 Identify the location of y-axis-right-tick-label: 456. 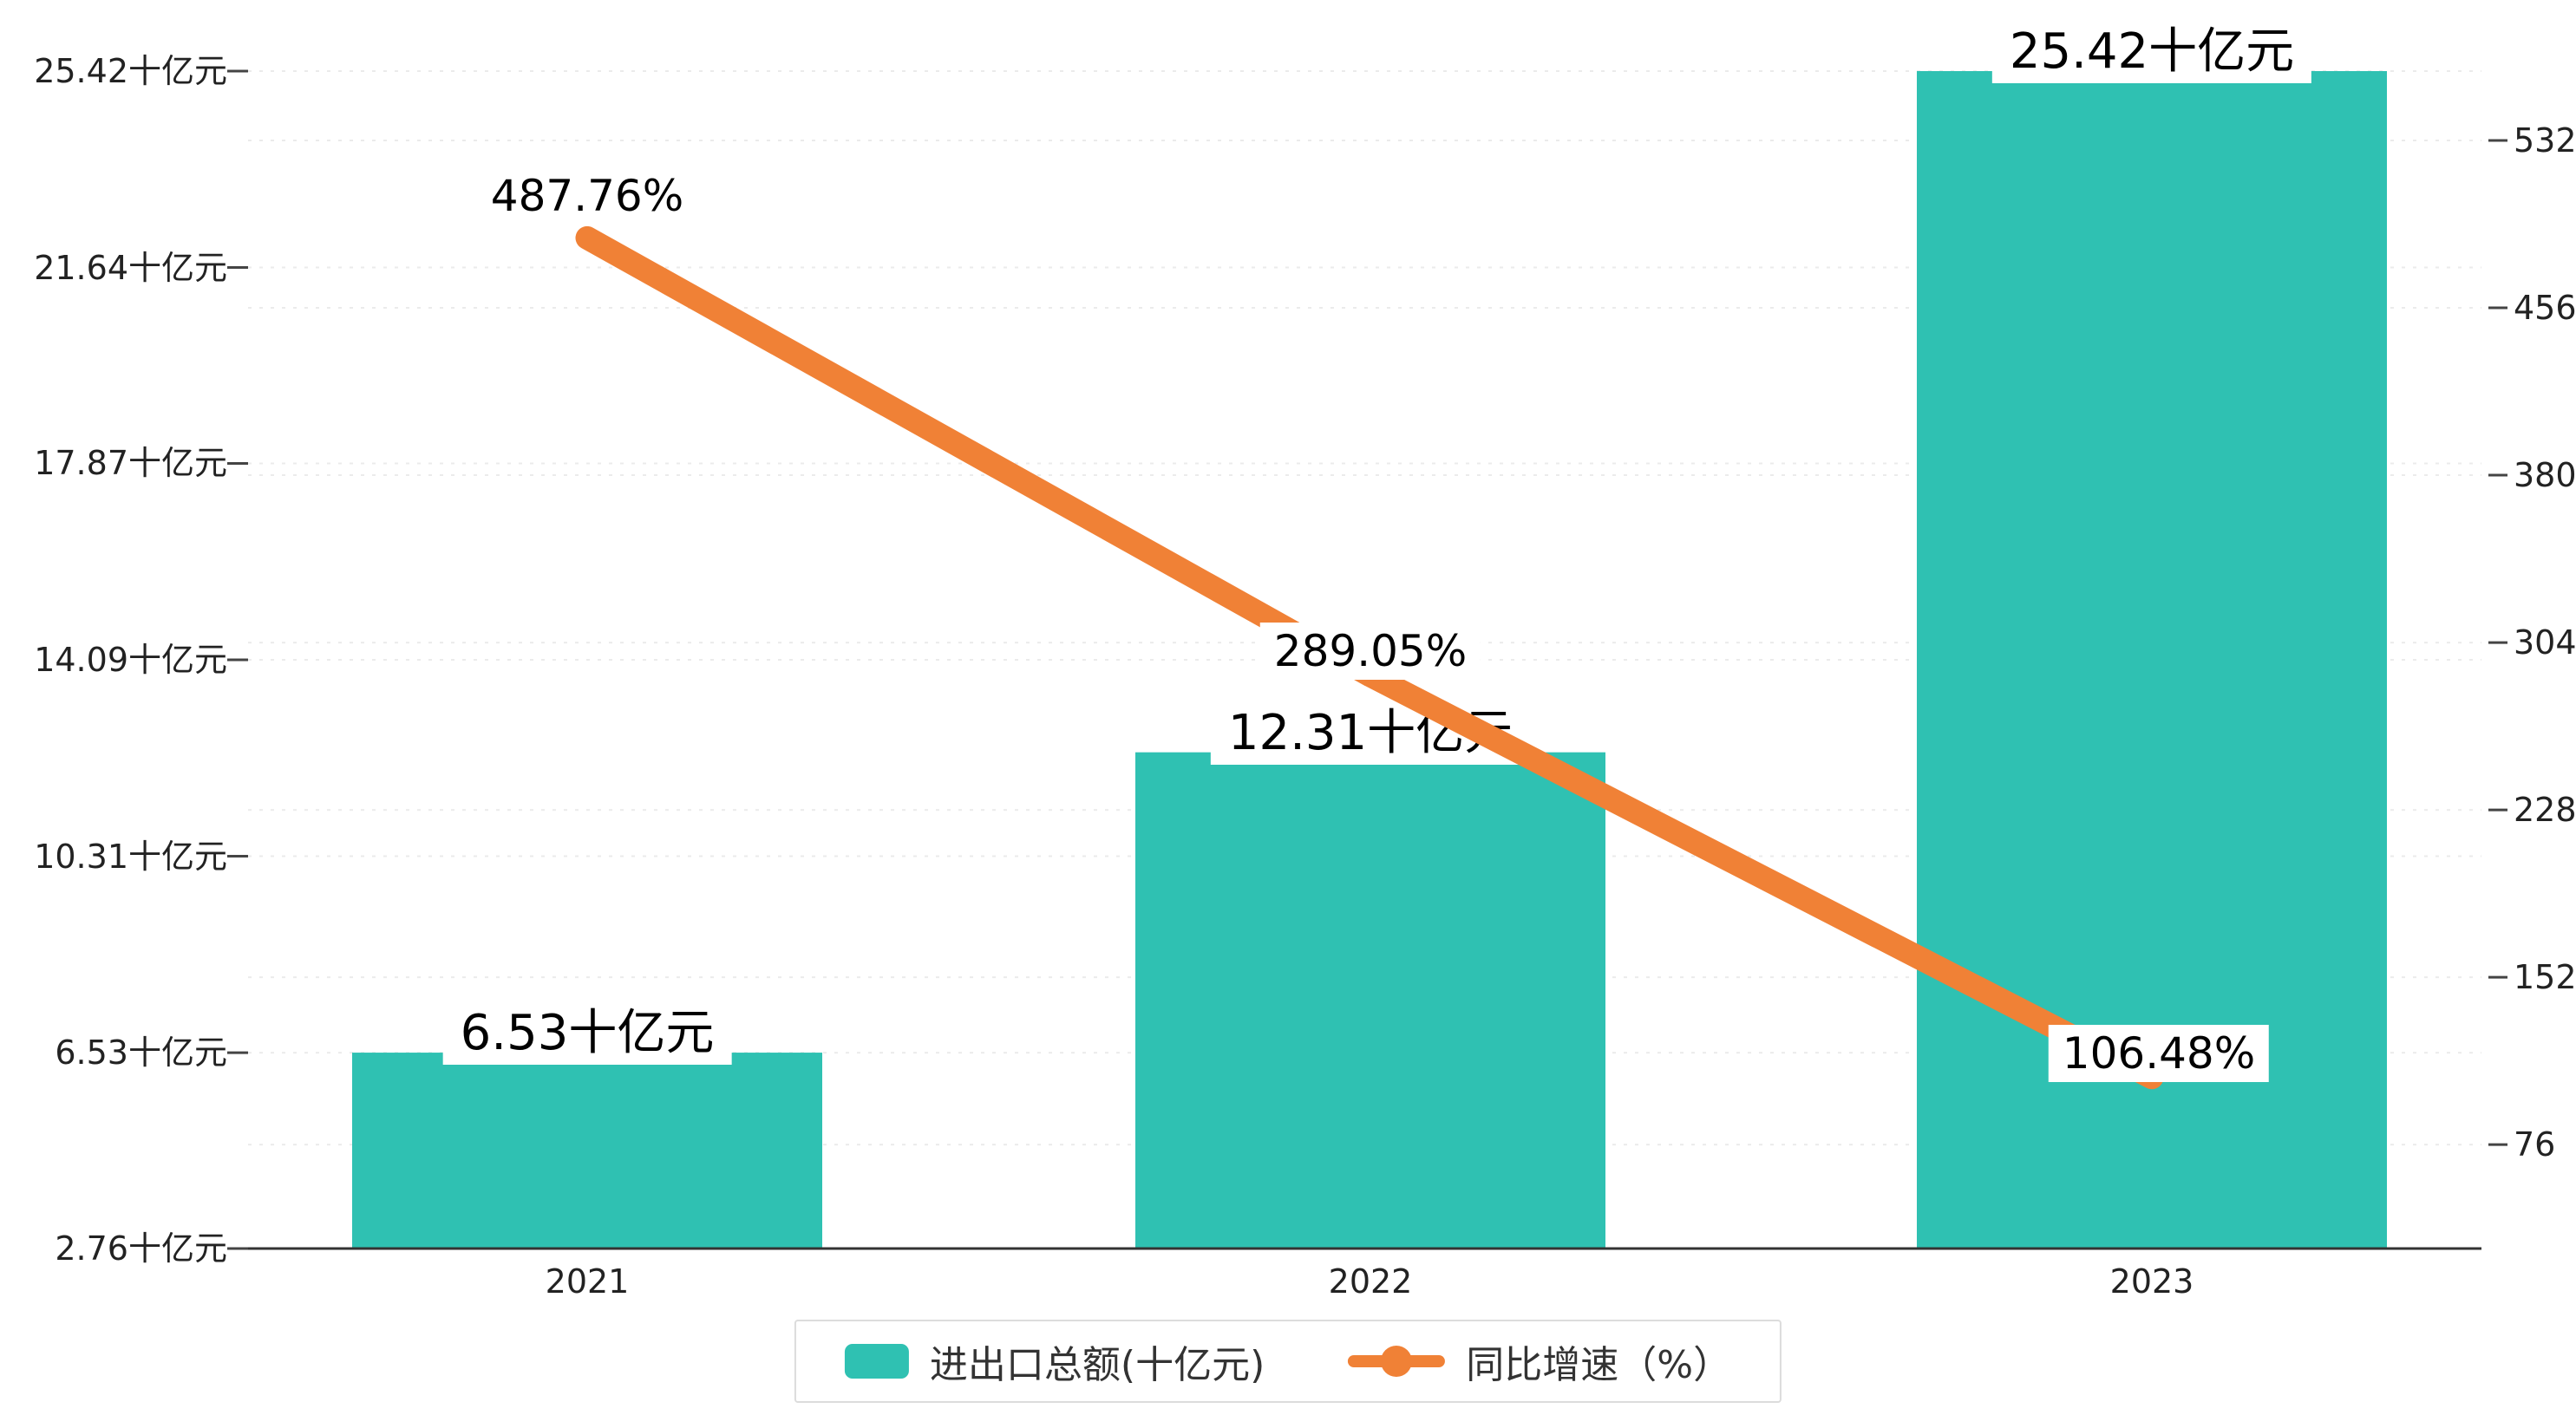
(2545, 308).